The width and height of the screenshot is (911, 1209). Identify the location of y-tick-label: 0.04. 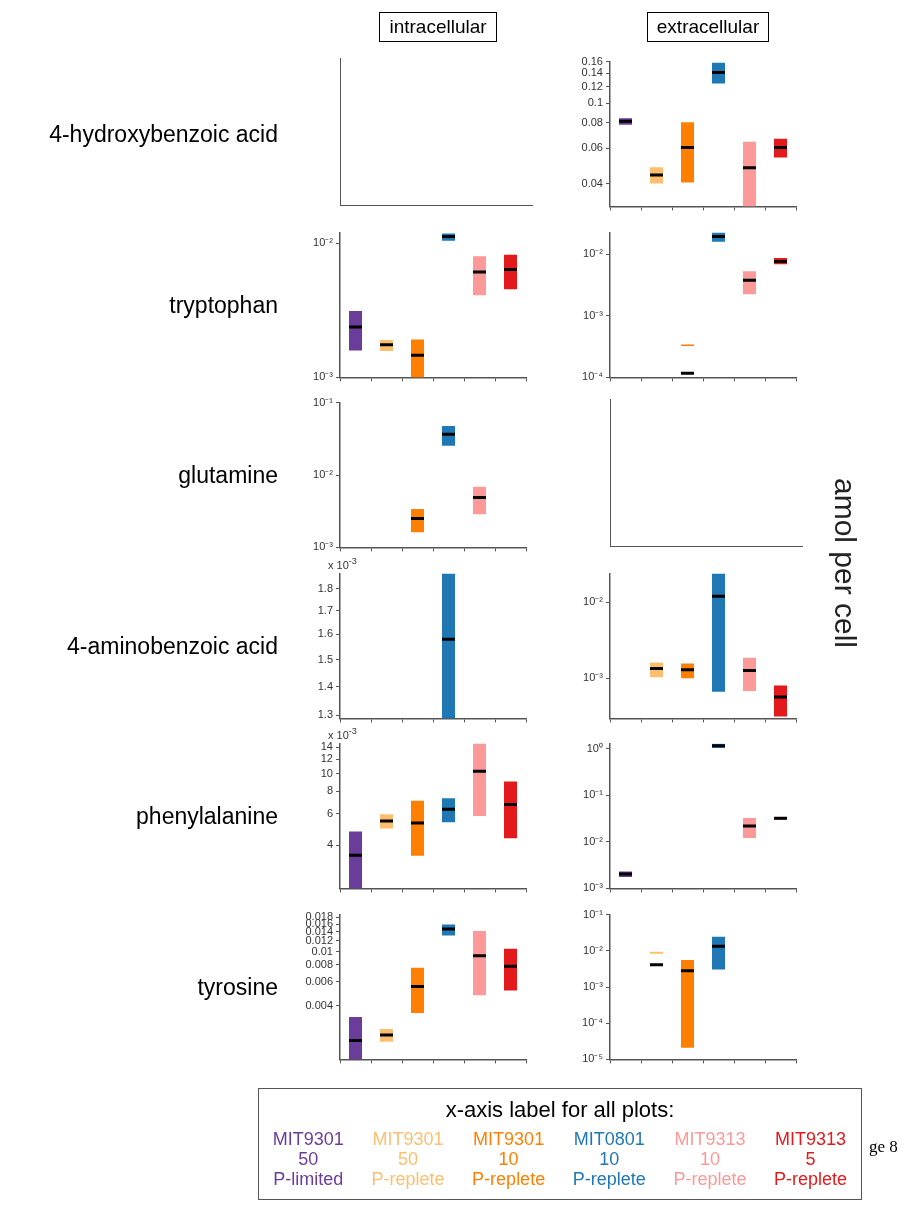
(592, 182).